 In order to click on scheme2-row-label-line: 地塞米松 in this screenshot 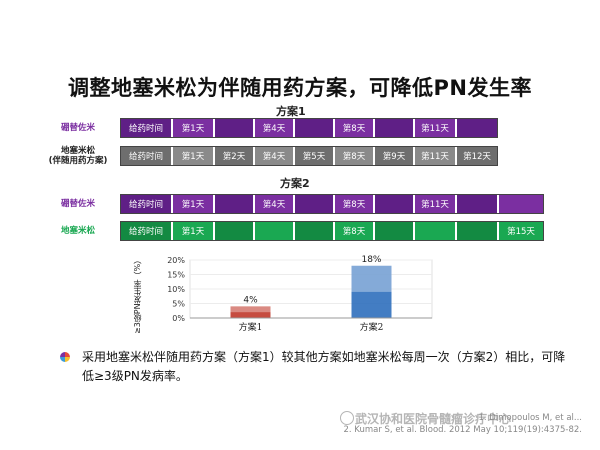, I will do `click(77, 231)`.